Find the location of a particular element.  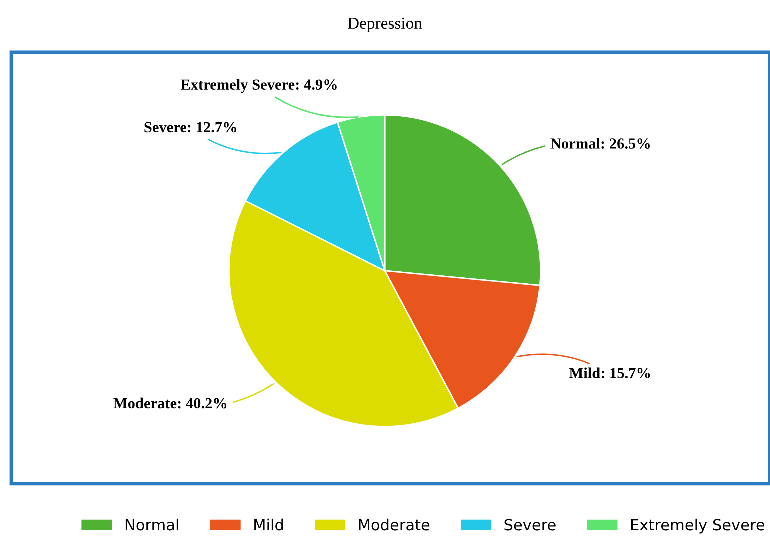

legend-label: Mild is located at coordinates (269, 524).